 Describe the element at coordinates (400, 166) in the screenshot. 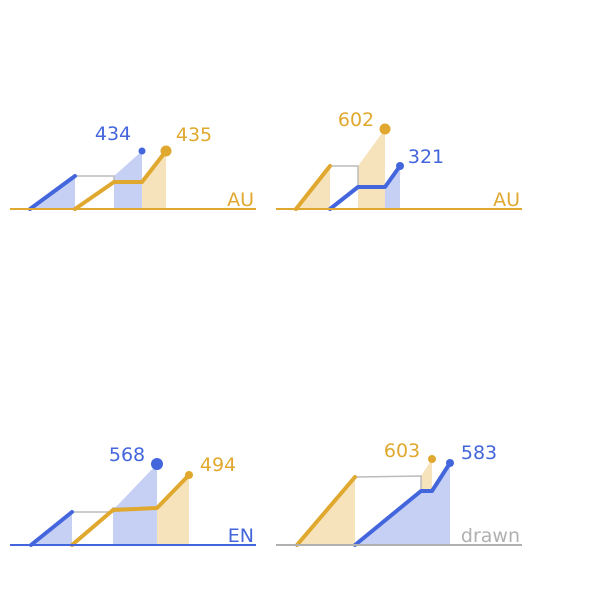

I see `panel-2-blue-end-dot` at that location.